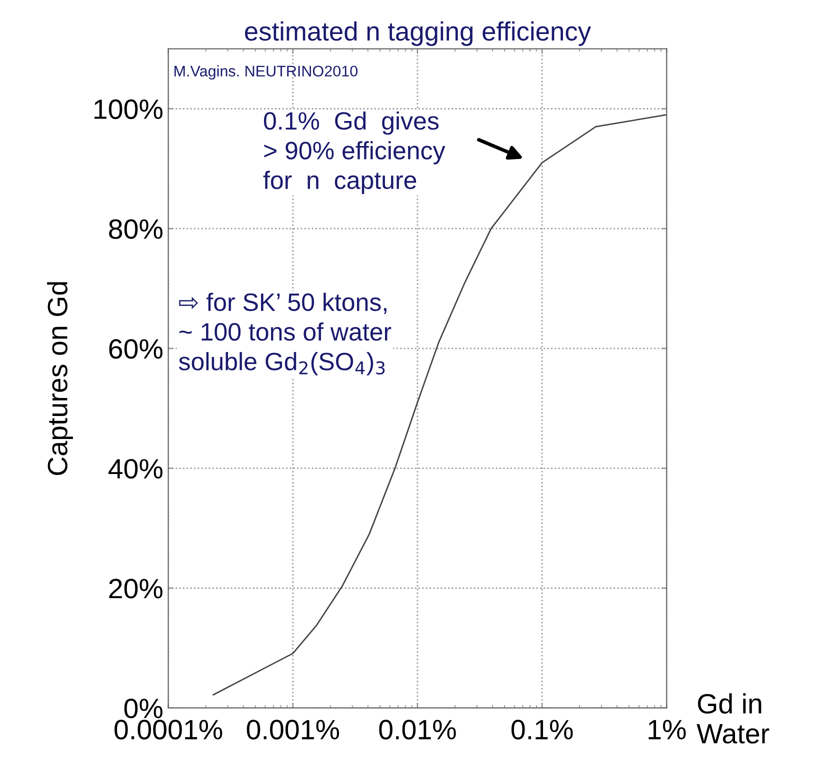  I want to click on y-tick-label: 60%, so click(135, 349).